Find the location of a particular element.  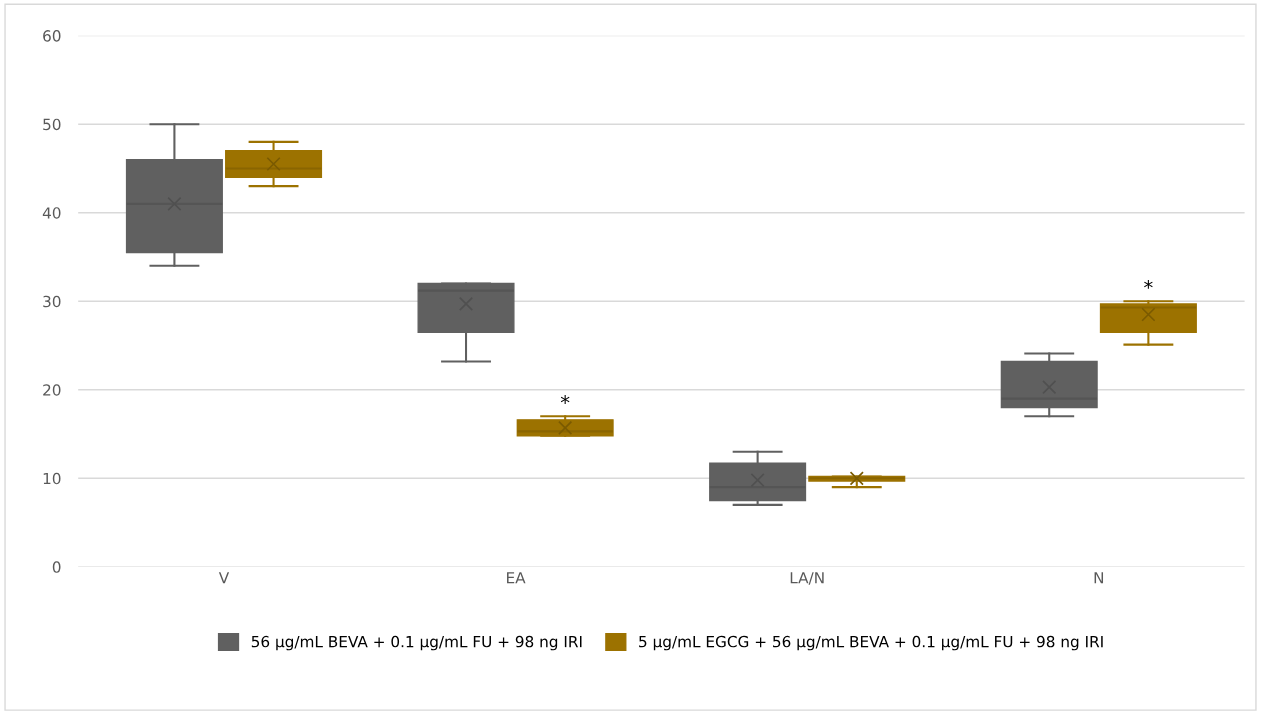

y-tick-label: 30 is located at coordinates (52, 301).